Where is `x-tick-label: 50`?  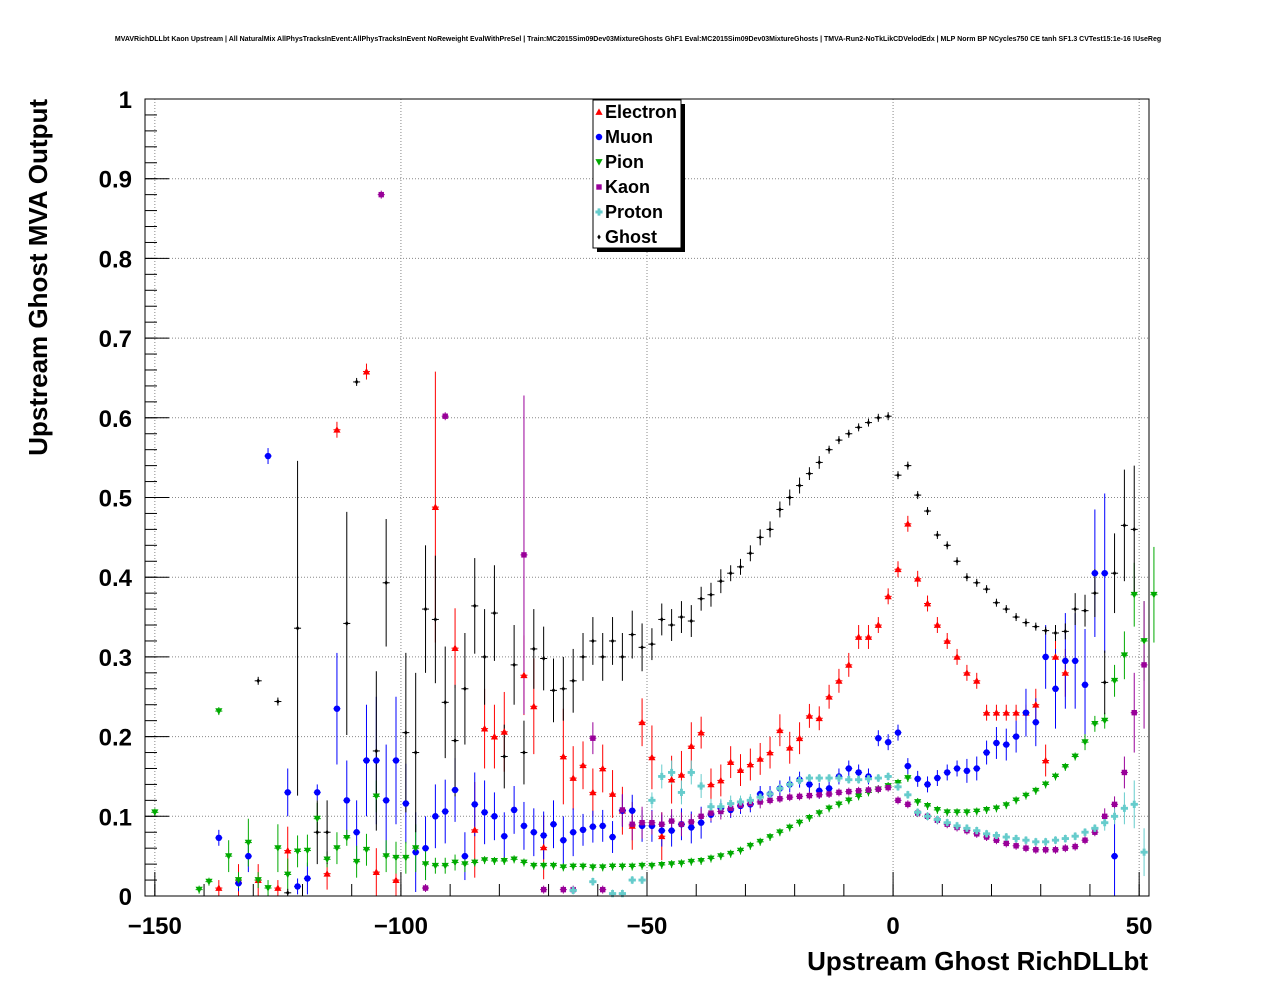 x-tick-label: 50 is located at coordinates (1139, 926).